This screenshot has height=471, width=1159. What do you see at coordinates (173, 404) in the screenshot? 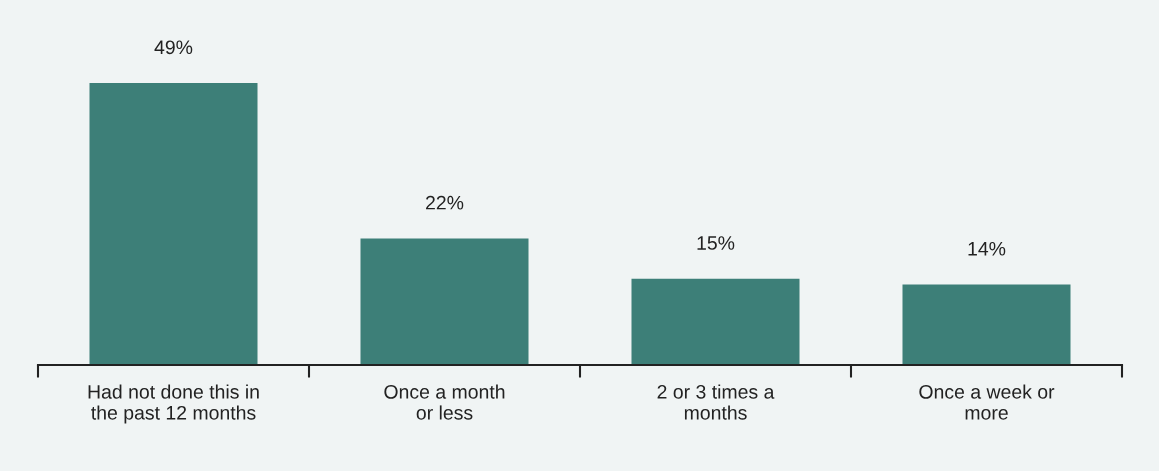
I see `x-tick-label: Had not done this in the past 12 months` at bounding box center [173, 404].